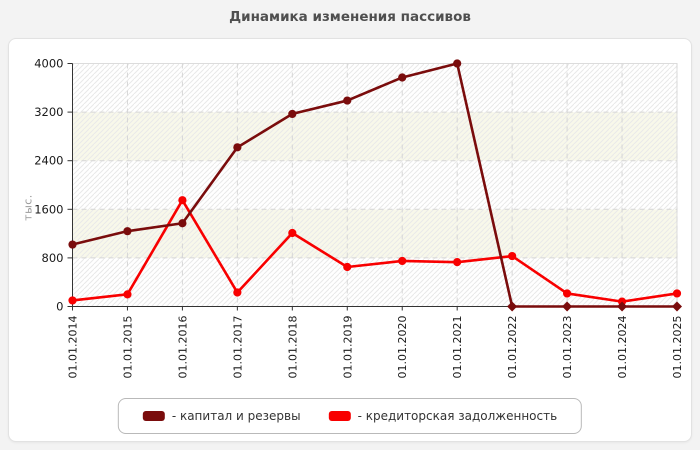  Describe the element at coordinates (48, 112) in the screenshot. I see `svg-text: 3200` at that location.